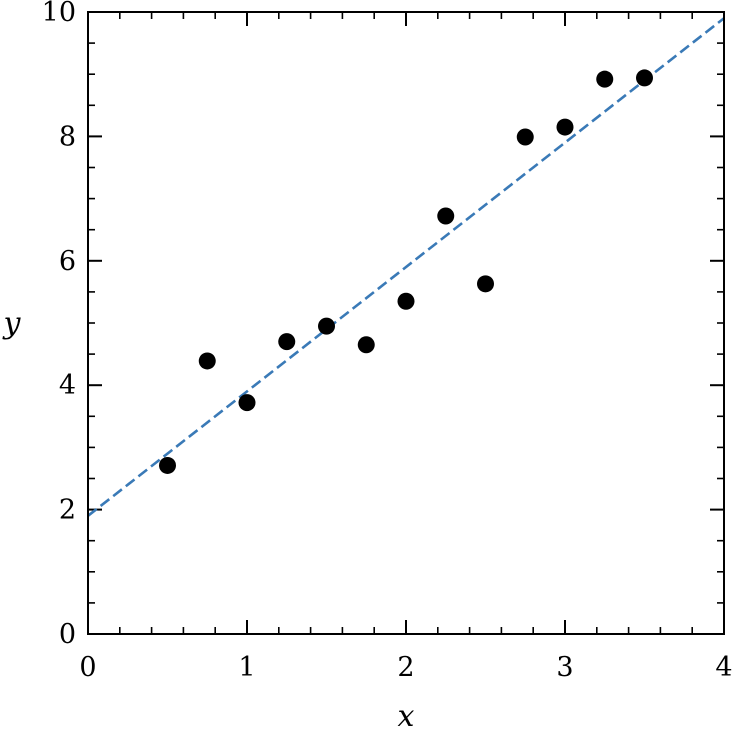 The image size is (736, 733). I want to click on y-tick-label: 8, so click(67, 136).